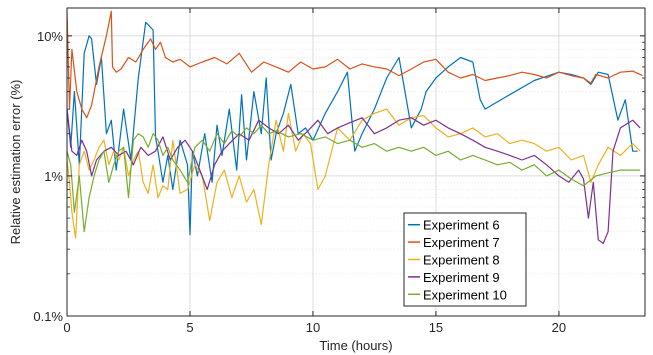 This screenshot has height=355, width=653. What do you see at coordinates (355, 345) in the screenshot?
I see `x-axis-title: Time (hours)` at bounding box center [355, 345].